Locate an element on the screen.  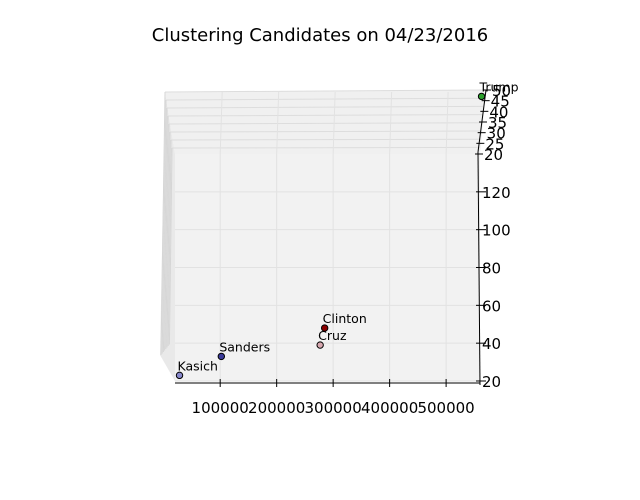
z-tick-label: 20 is located at coordinates (493, 155).